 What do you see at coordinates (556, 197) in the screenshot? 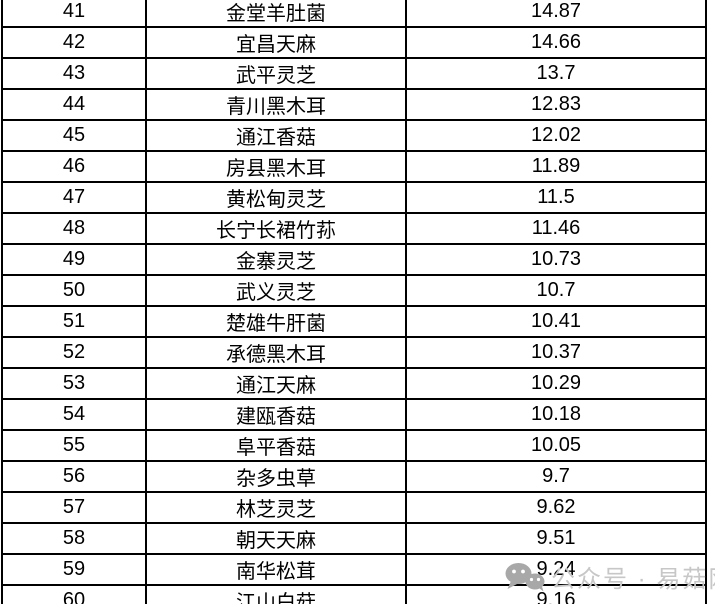
I see `brand-value-cell: 11.5` at bounding box center [556, 197].